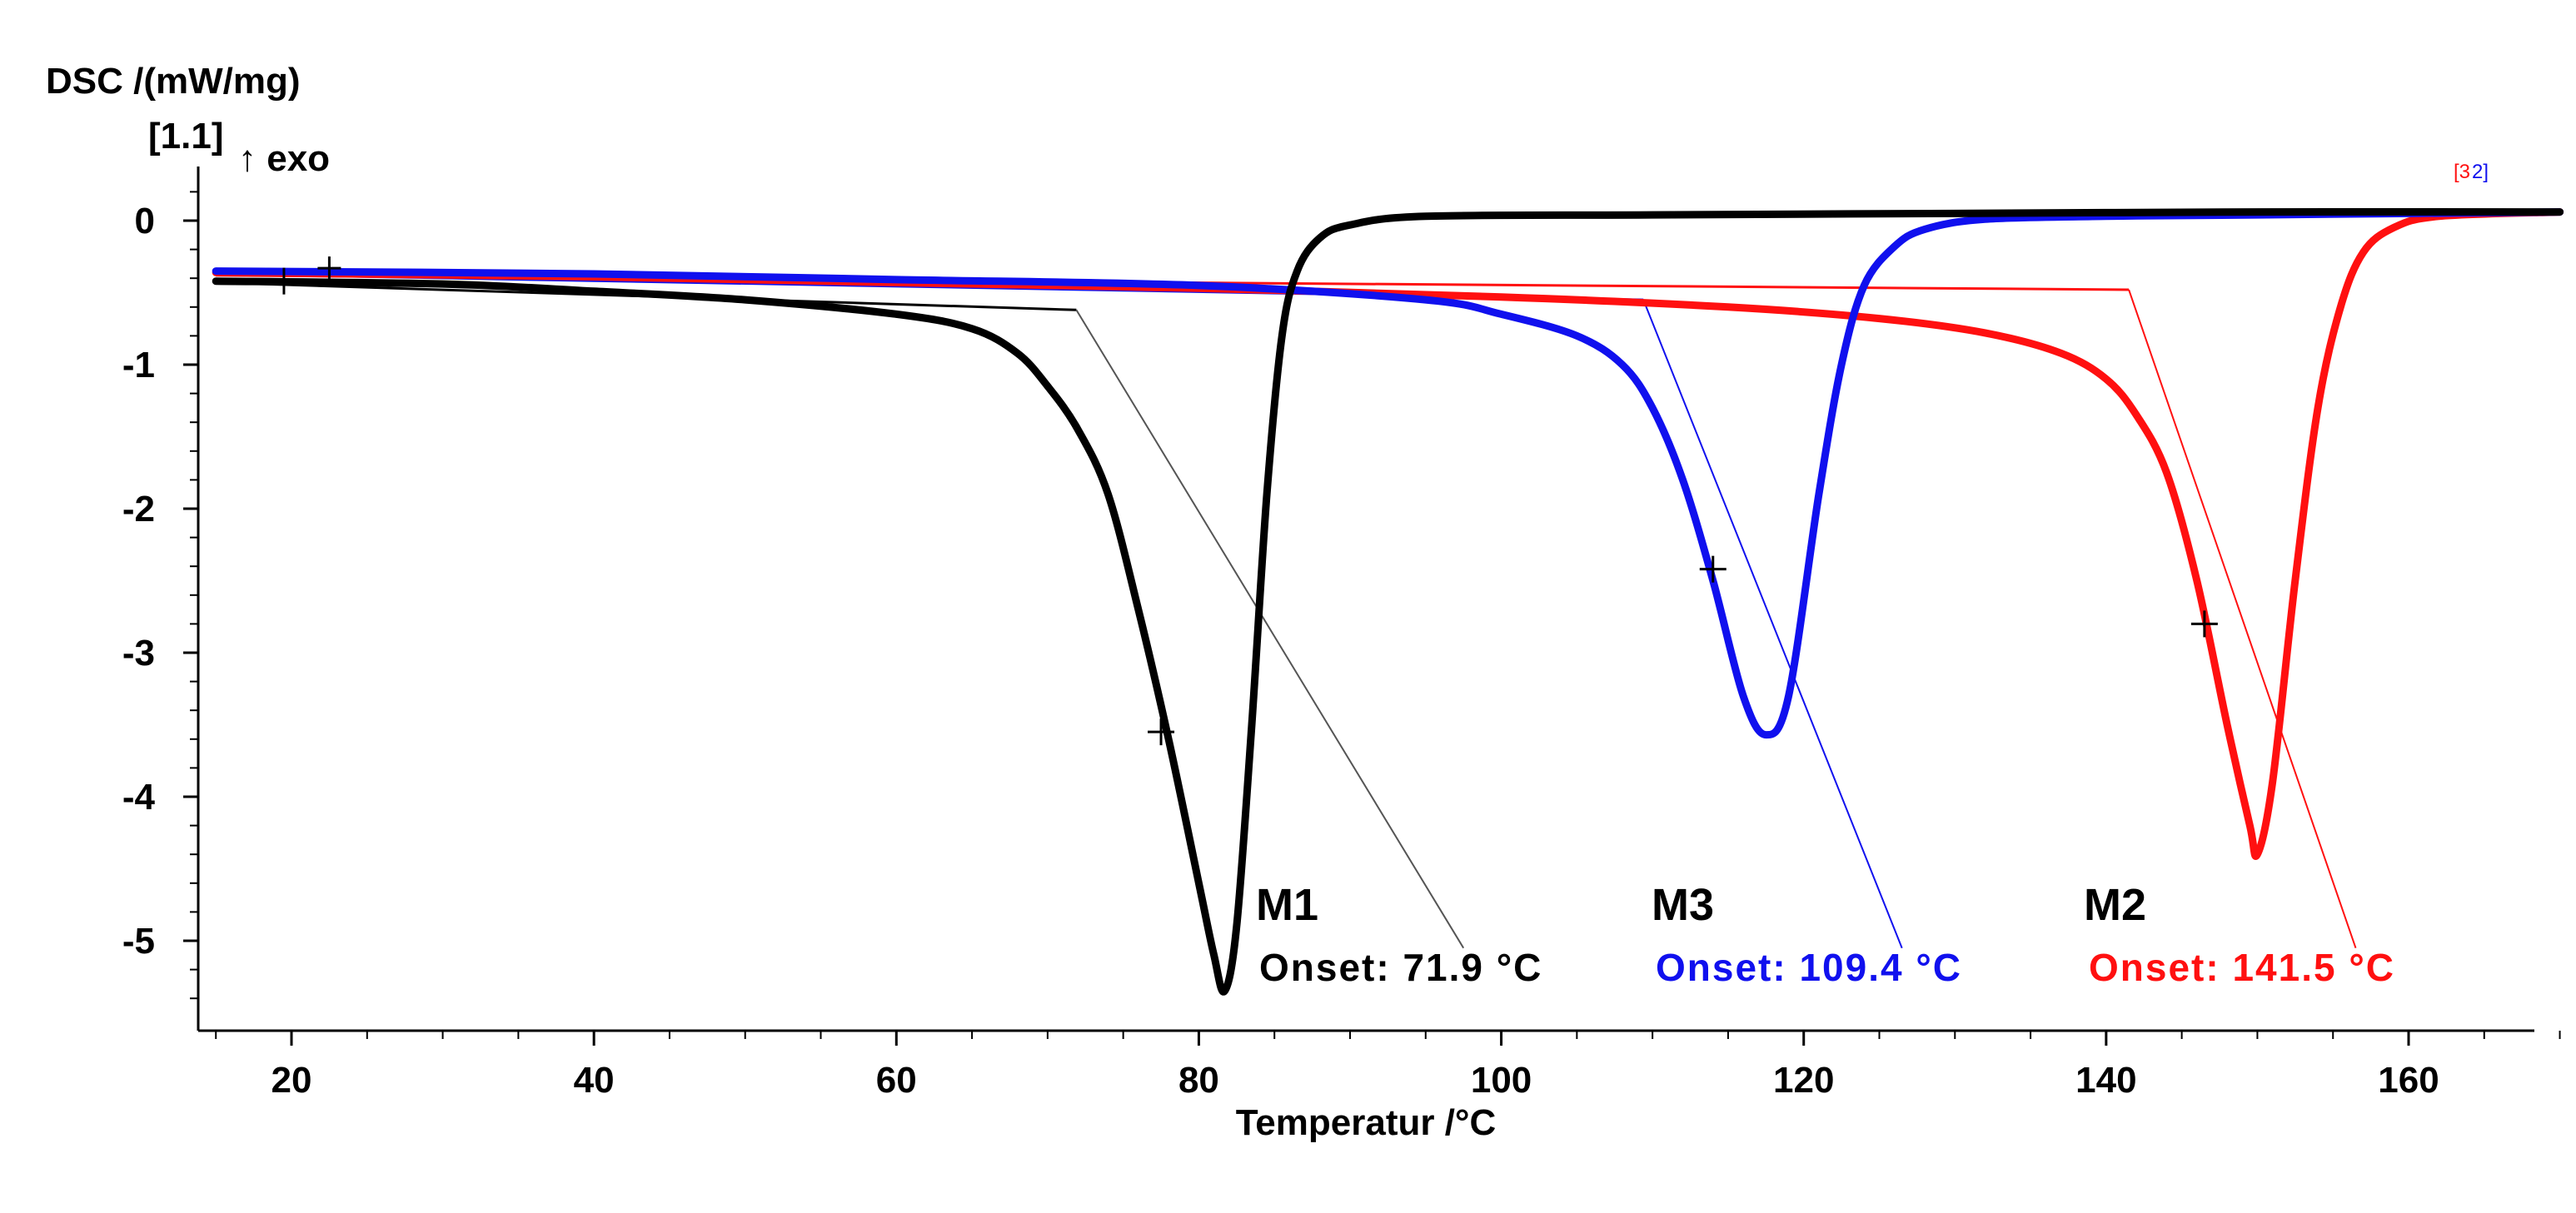  Describe the element at coordinates (2105, 1080) in the screenshot. I see `x-tick-label-140: 140` at that location.